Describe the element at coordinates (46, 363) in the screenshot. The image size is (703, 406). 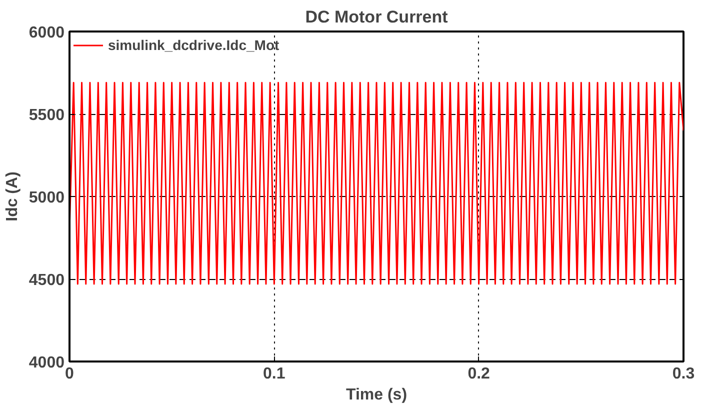
I see `y-tick-label: 4000` at that location.